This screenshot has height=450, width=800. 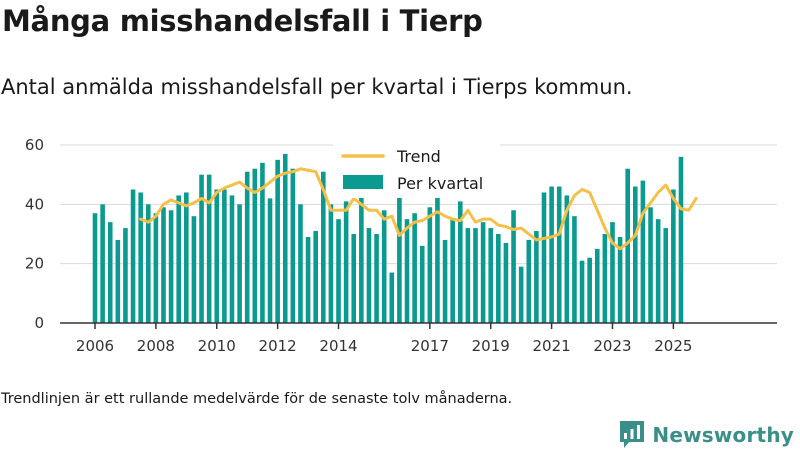 What do you see at coordinates (278, 346) in the screenshot?
I see `x-tick-label: 2012` at bounding box center [278, 346].